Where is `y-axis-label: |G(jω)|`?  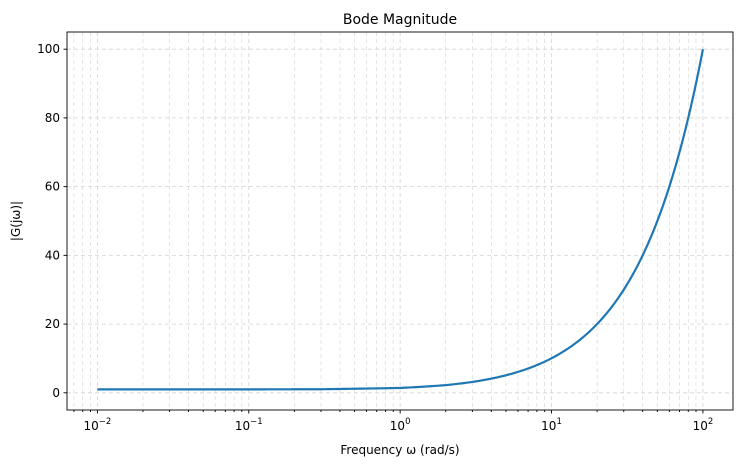
y-axis-label: |G(jω)| is located at coordinates (16, 221).